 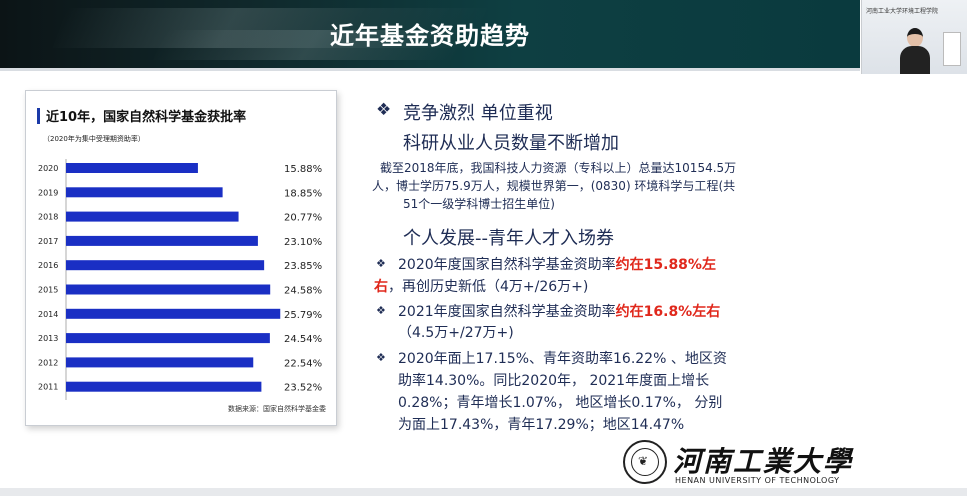 What do you see at coordinates (554, 186) in the screenshot?
I see `paragraph-line: 人，博士学历75.9万人，规模世界第一，(0830) 环境科学与工程(共` at bounding box center [554, 186].